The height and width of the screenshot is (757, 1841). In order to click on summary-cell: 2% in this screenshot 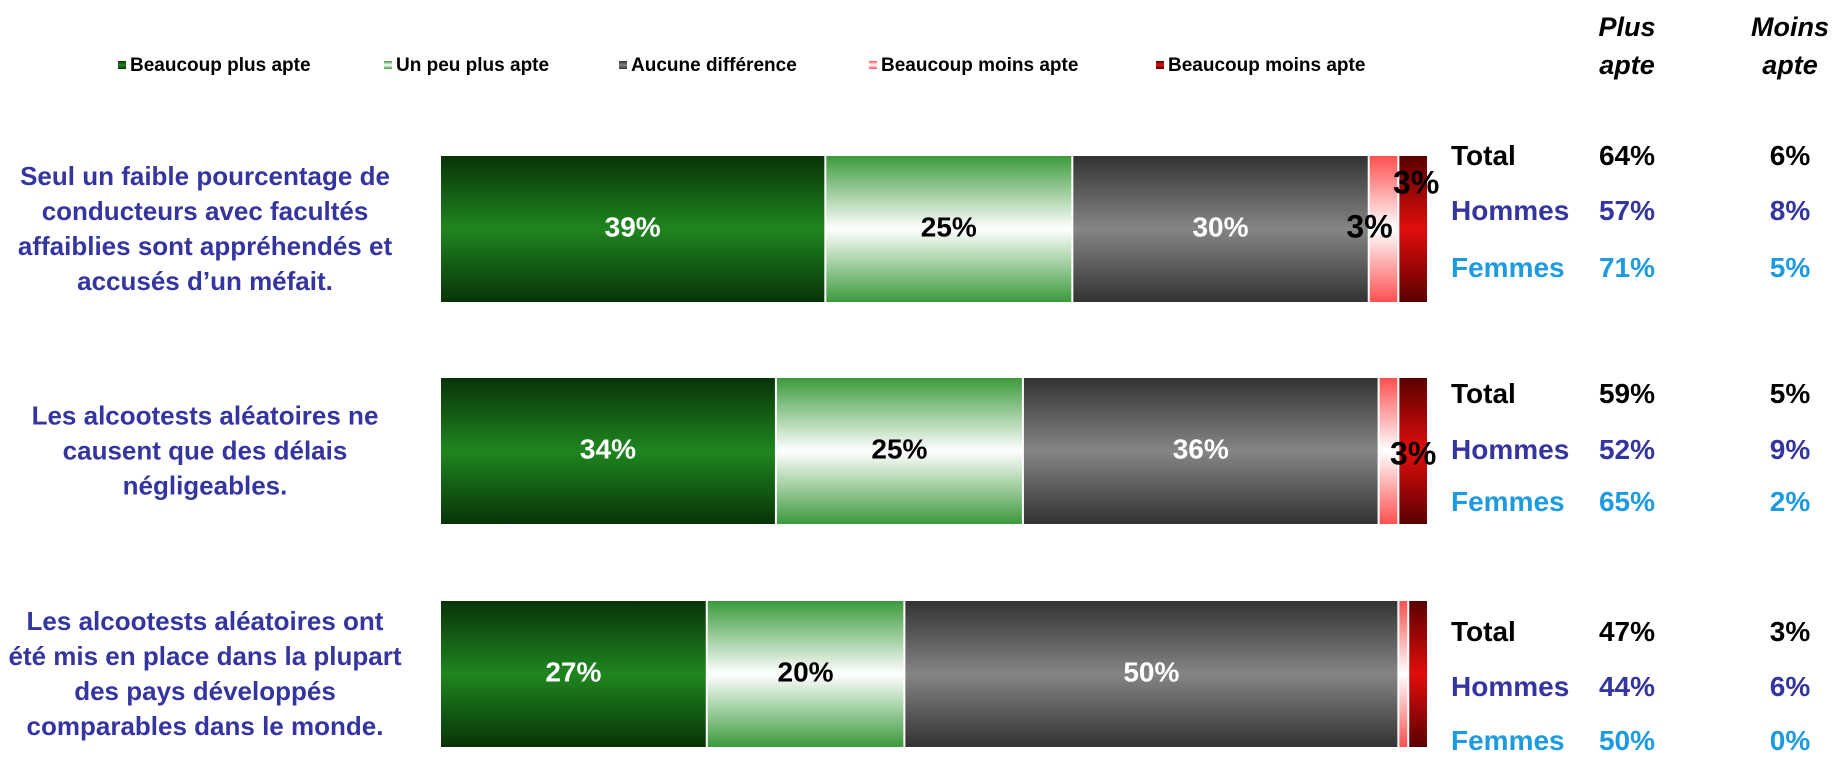, I will do `click(1790, 501)`.